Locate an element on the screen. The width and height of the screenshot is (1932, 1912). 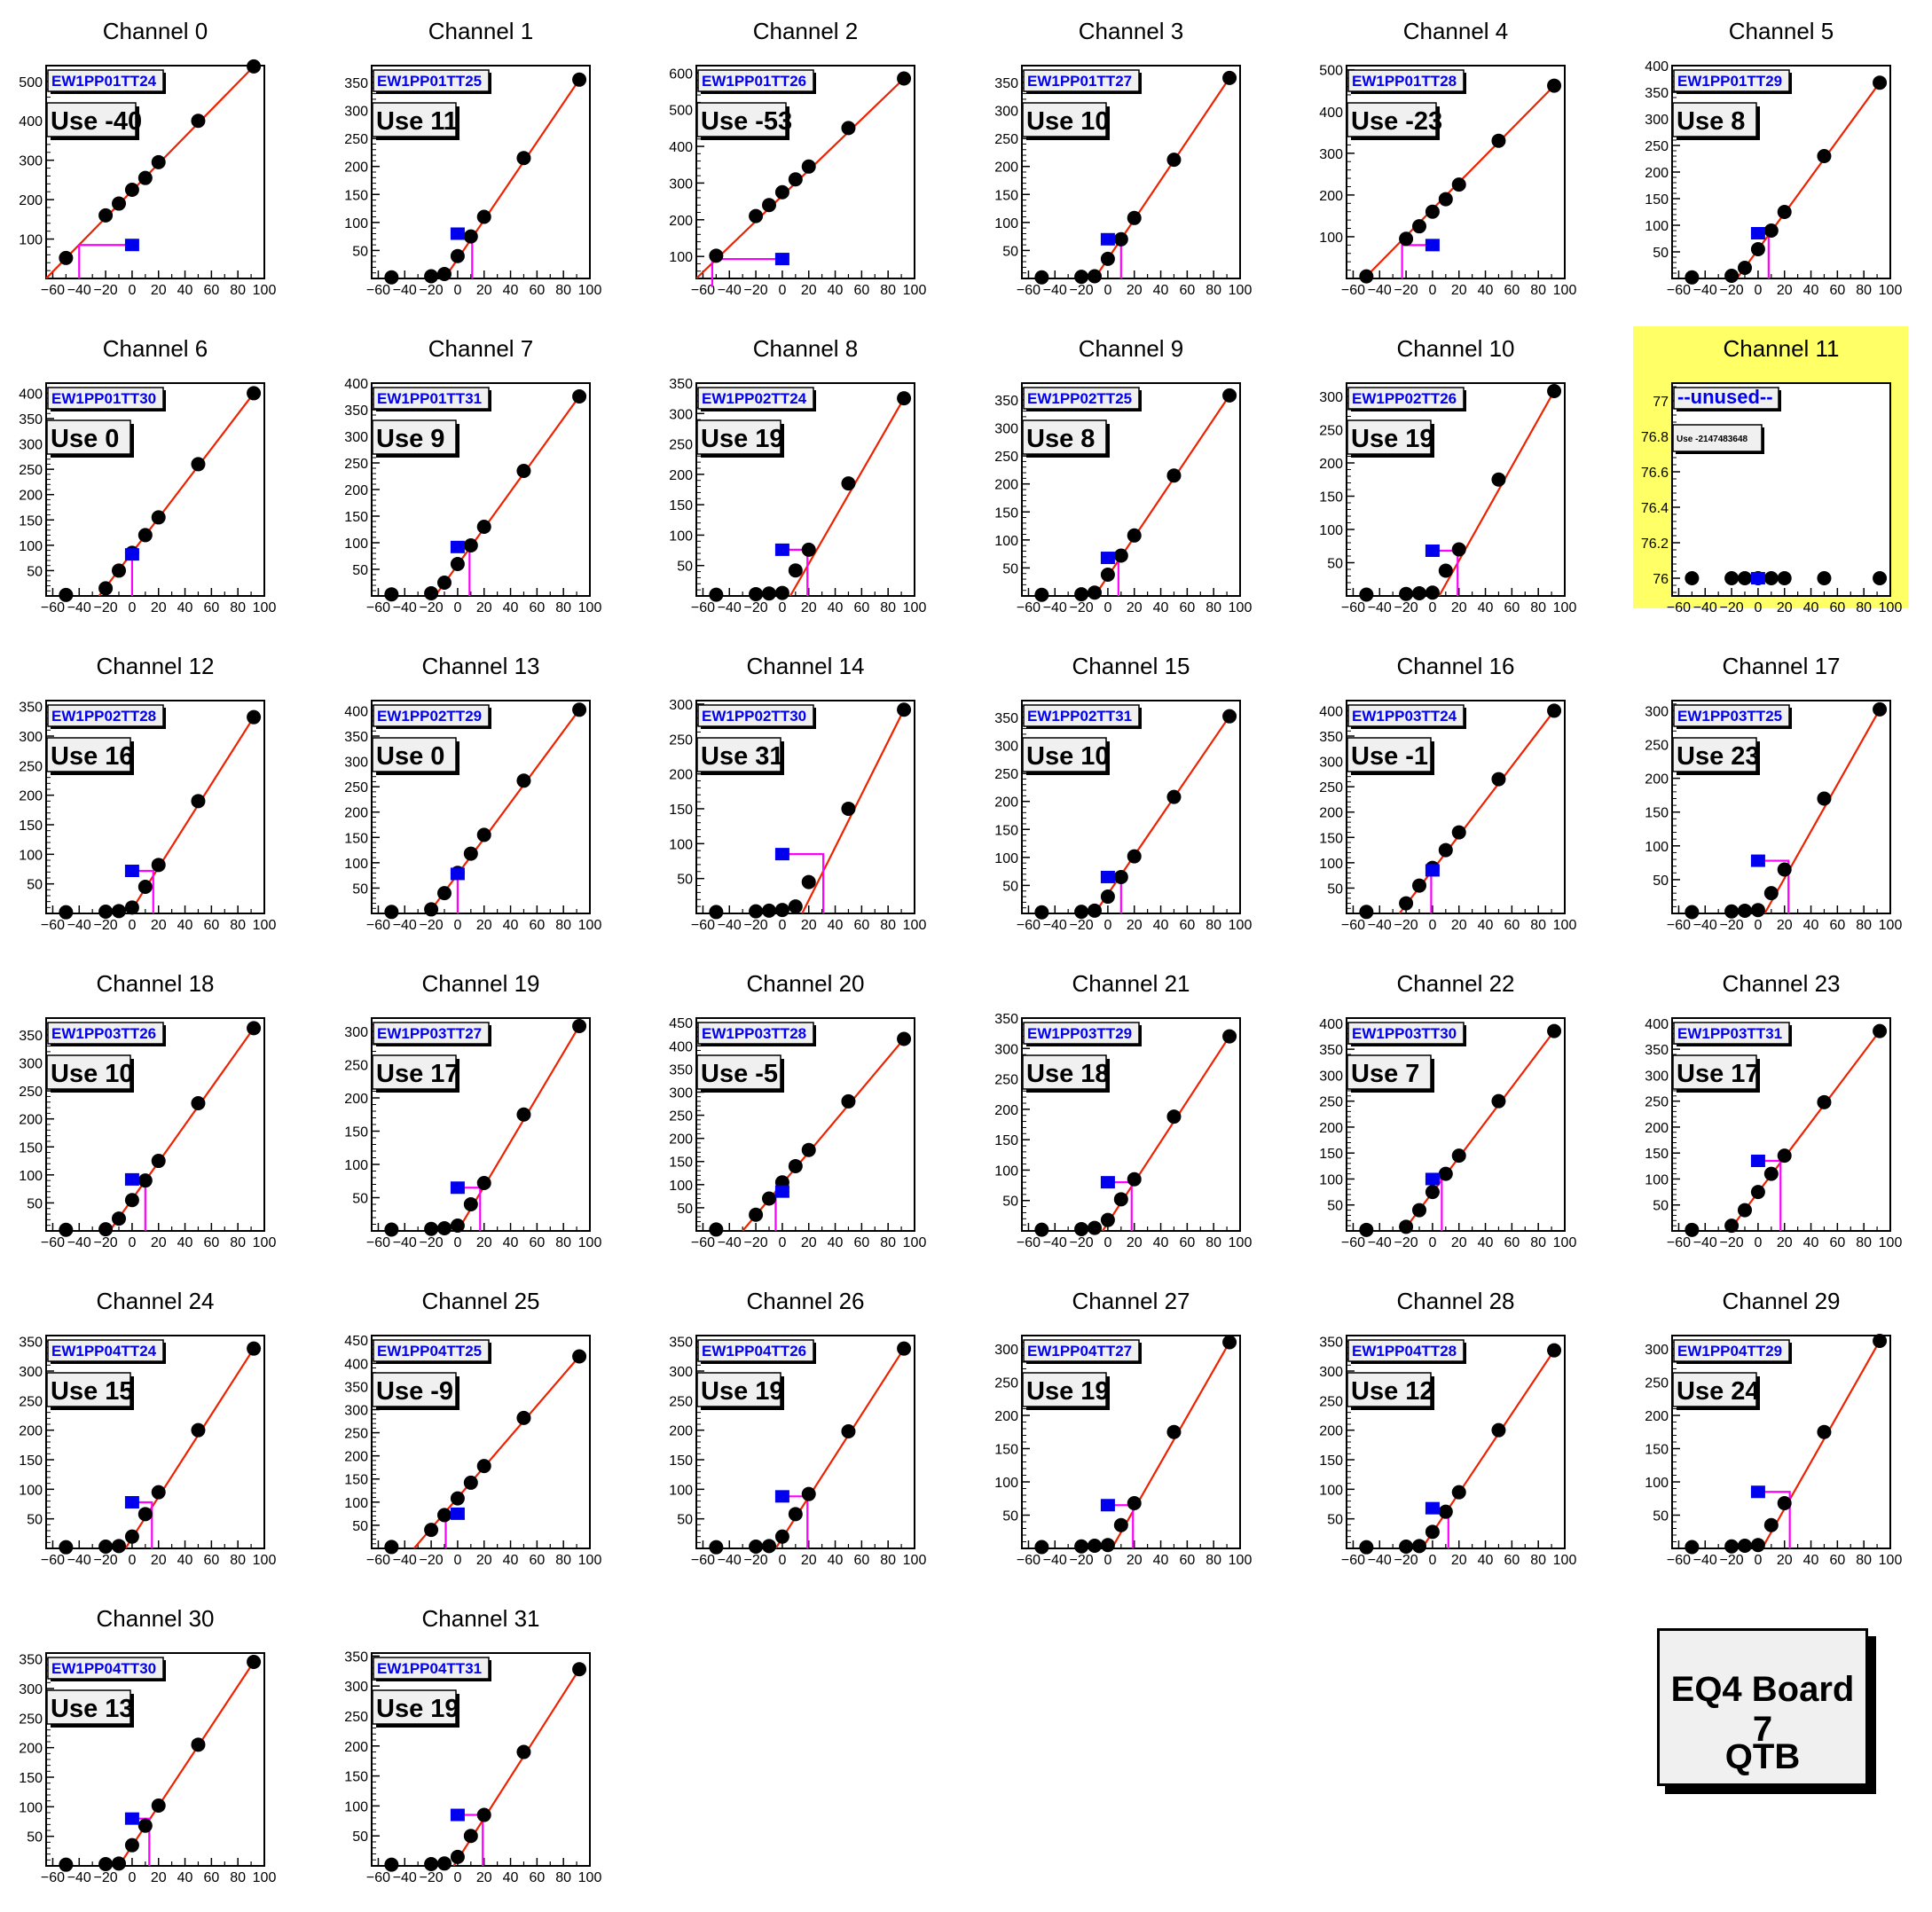
tag-label: EW1PP03TT27 is located at coordinates (429, 1033).